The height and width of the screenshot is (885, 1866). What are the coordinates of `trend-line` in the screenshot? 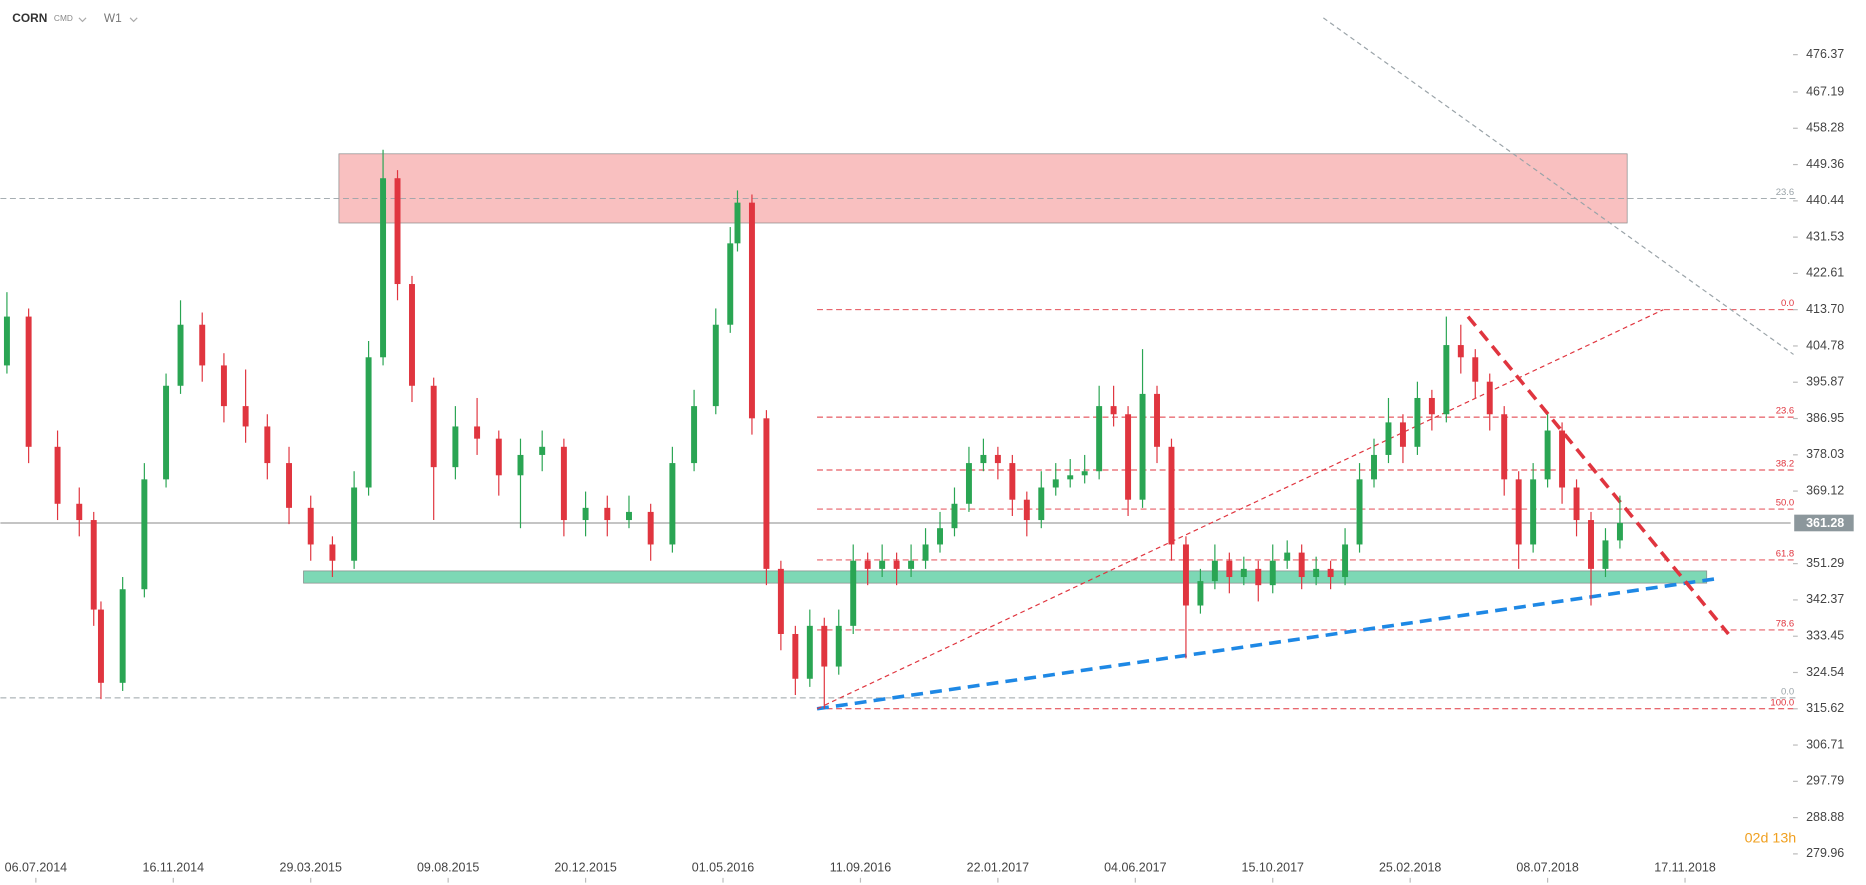 It's located at (1598, 475).